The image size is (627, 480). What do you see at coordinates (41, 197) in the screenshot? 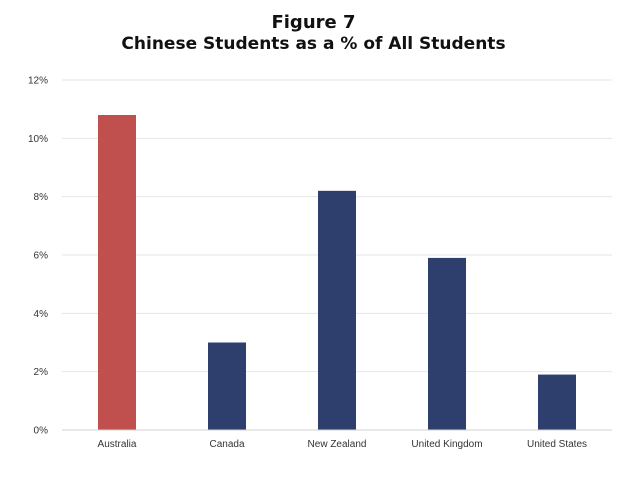
I see `y-tick-label-4: 8%` at bounding box center [41, 197].